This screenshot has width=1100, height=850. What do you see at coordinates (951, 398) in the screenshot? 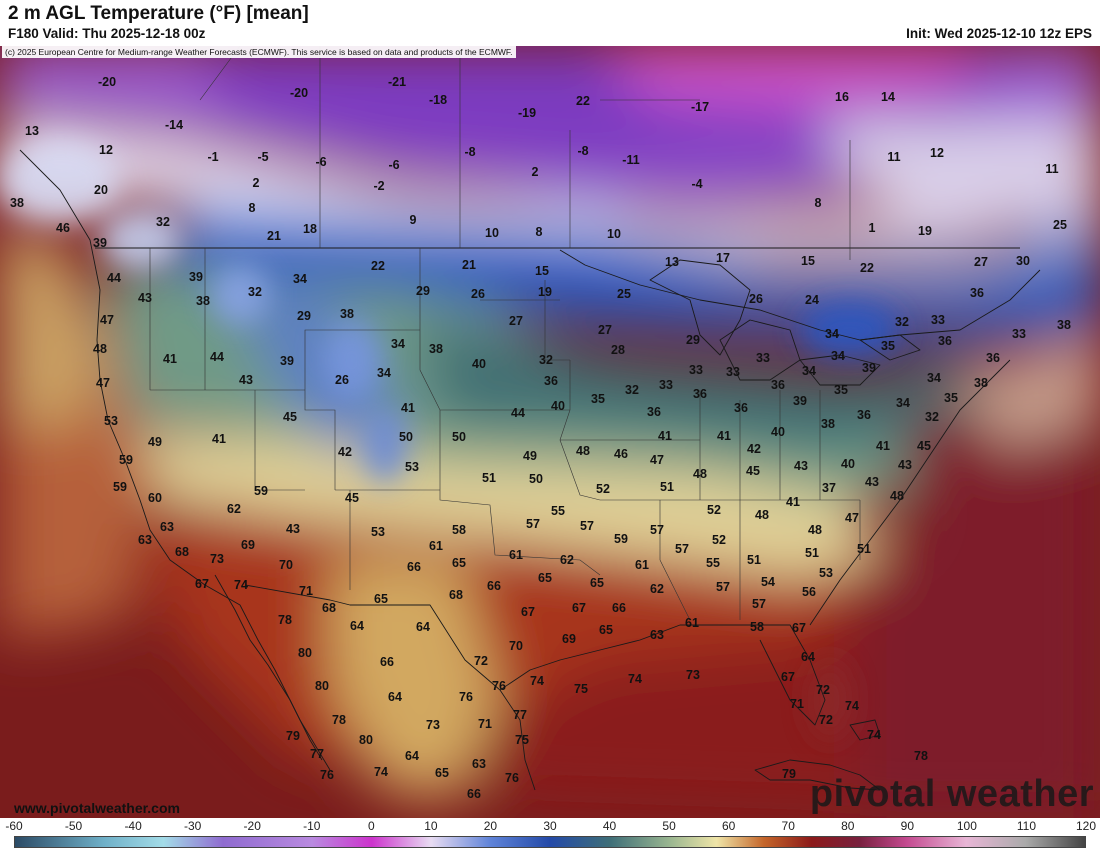
I see `temperature-value: 35` at bounding box center [951, 398].